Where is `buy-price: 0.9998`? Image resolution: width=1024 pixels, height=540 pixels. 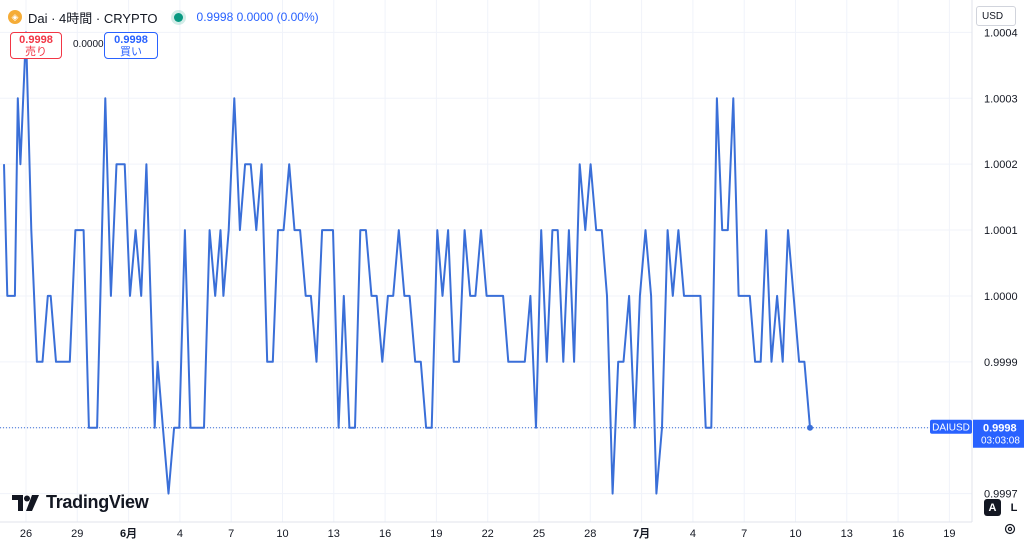 buy-price: 0.9998 is located at coordinates (131, 40).